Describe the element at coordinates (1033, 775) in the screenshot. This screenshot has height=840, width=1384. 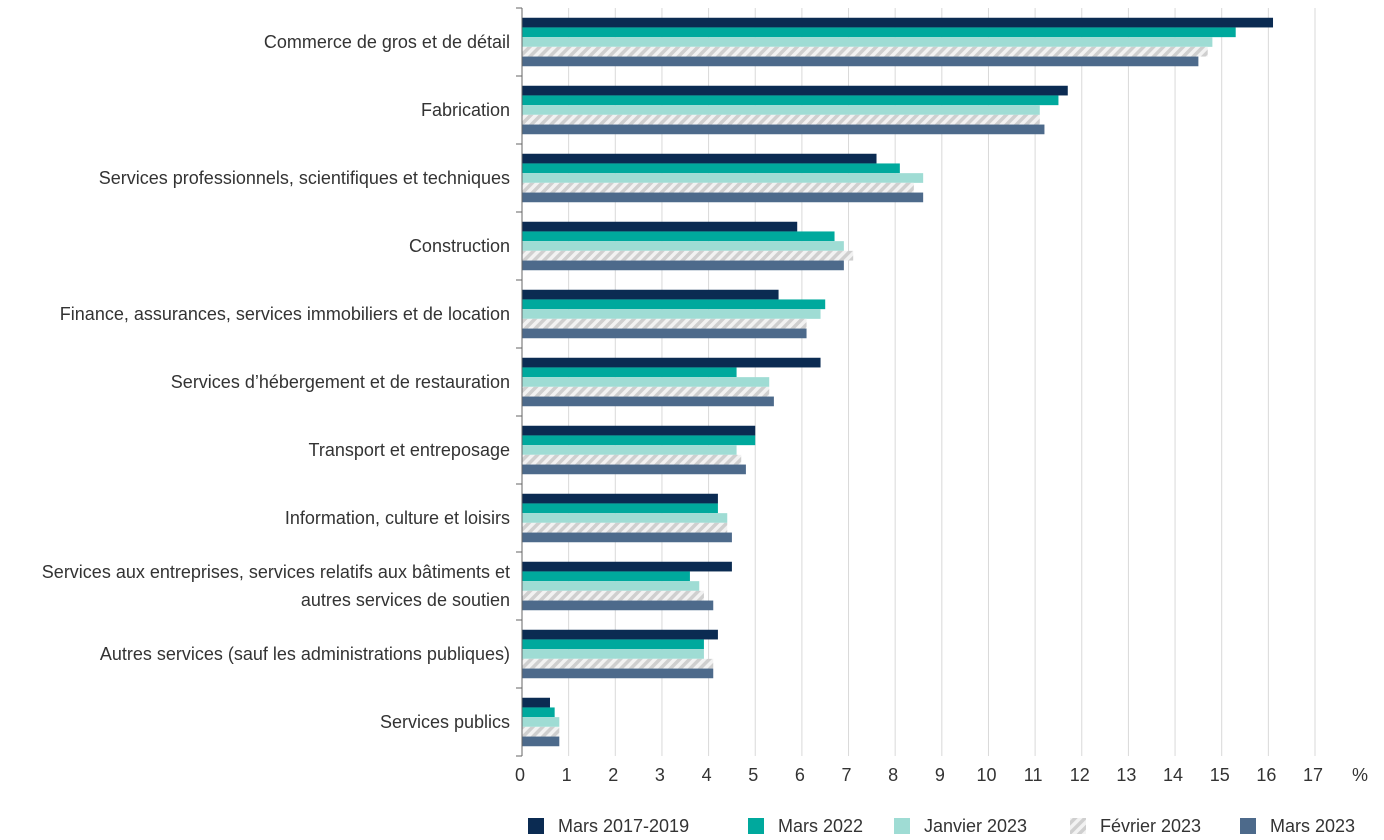
I see `x-tick-label: 11` at that location.